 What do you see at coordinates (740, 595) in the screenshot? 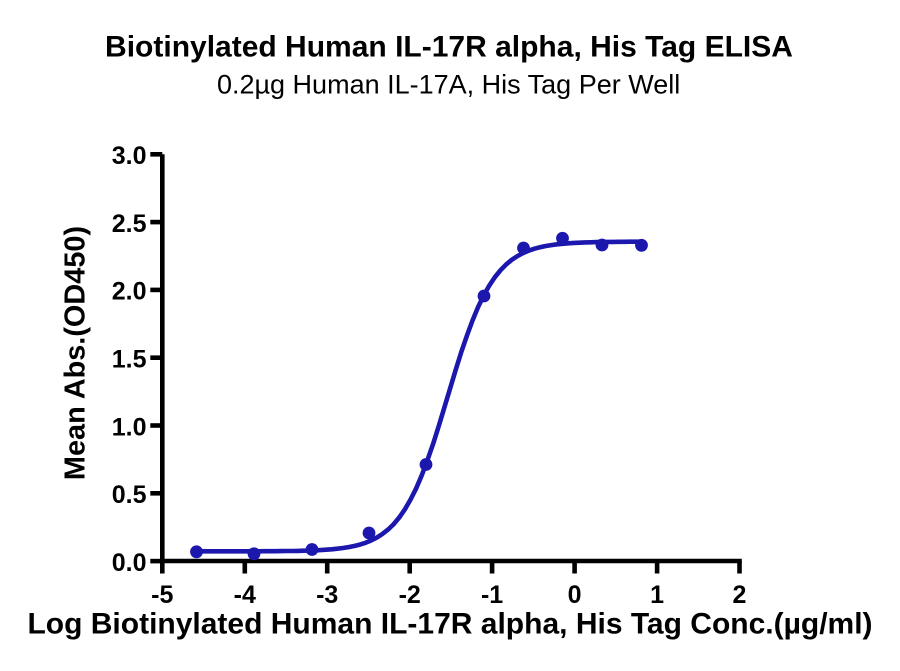
I see `svg-text: 2` at bounding box center [740, 595].